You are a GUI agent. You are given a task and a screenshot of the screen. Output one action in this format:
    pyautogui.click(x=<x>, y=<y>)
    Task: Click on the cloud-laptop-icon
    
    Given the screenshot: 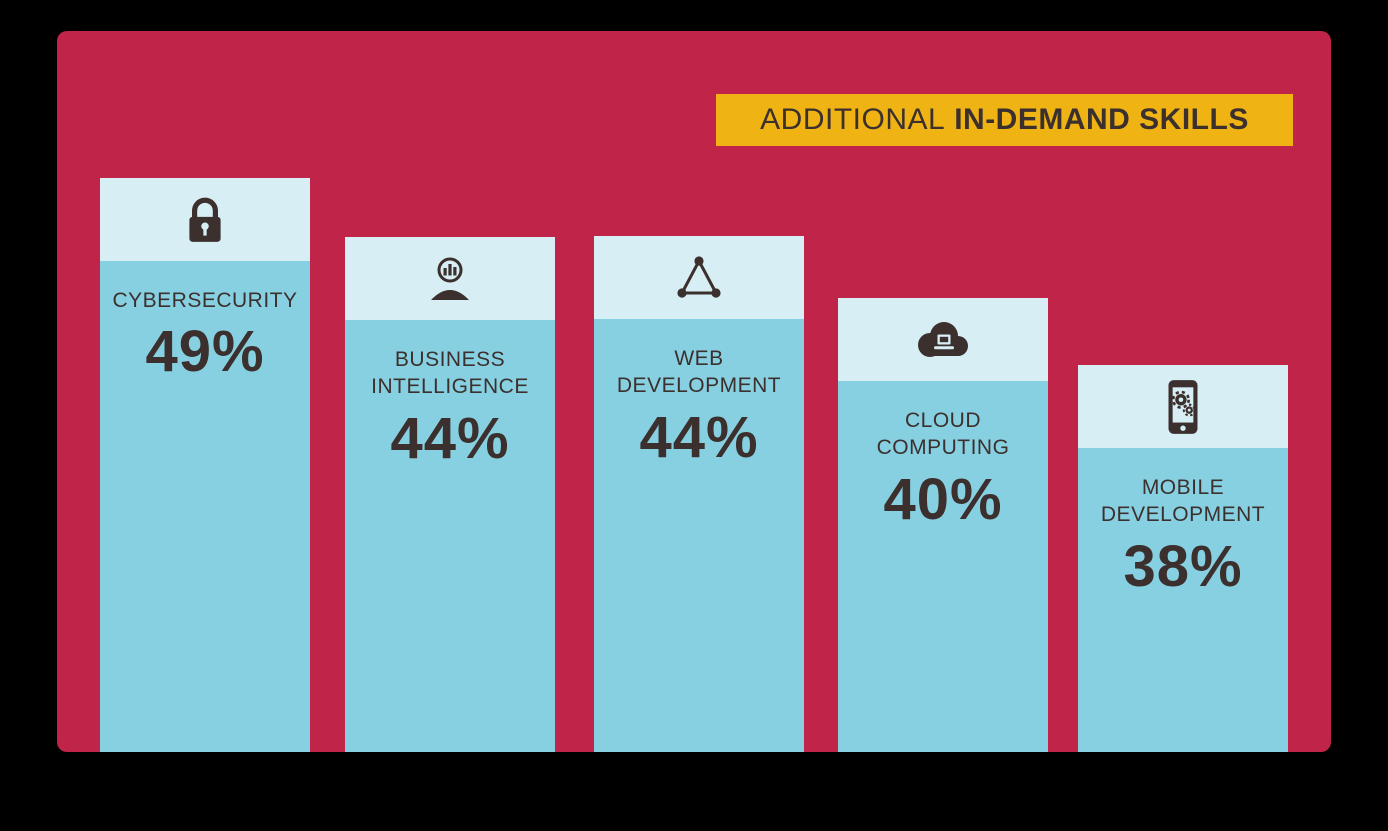 What is the action you would take?
    pyautogui.click(x=943, y=340)
    